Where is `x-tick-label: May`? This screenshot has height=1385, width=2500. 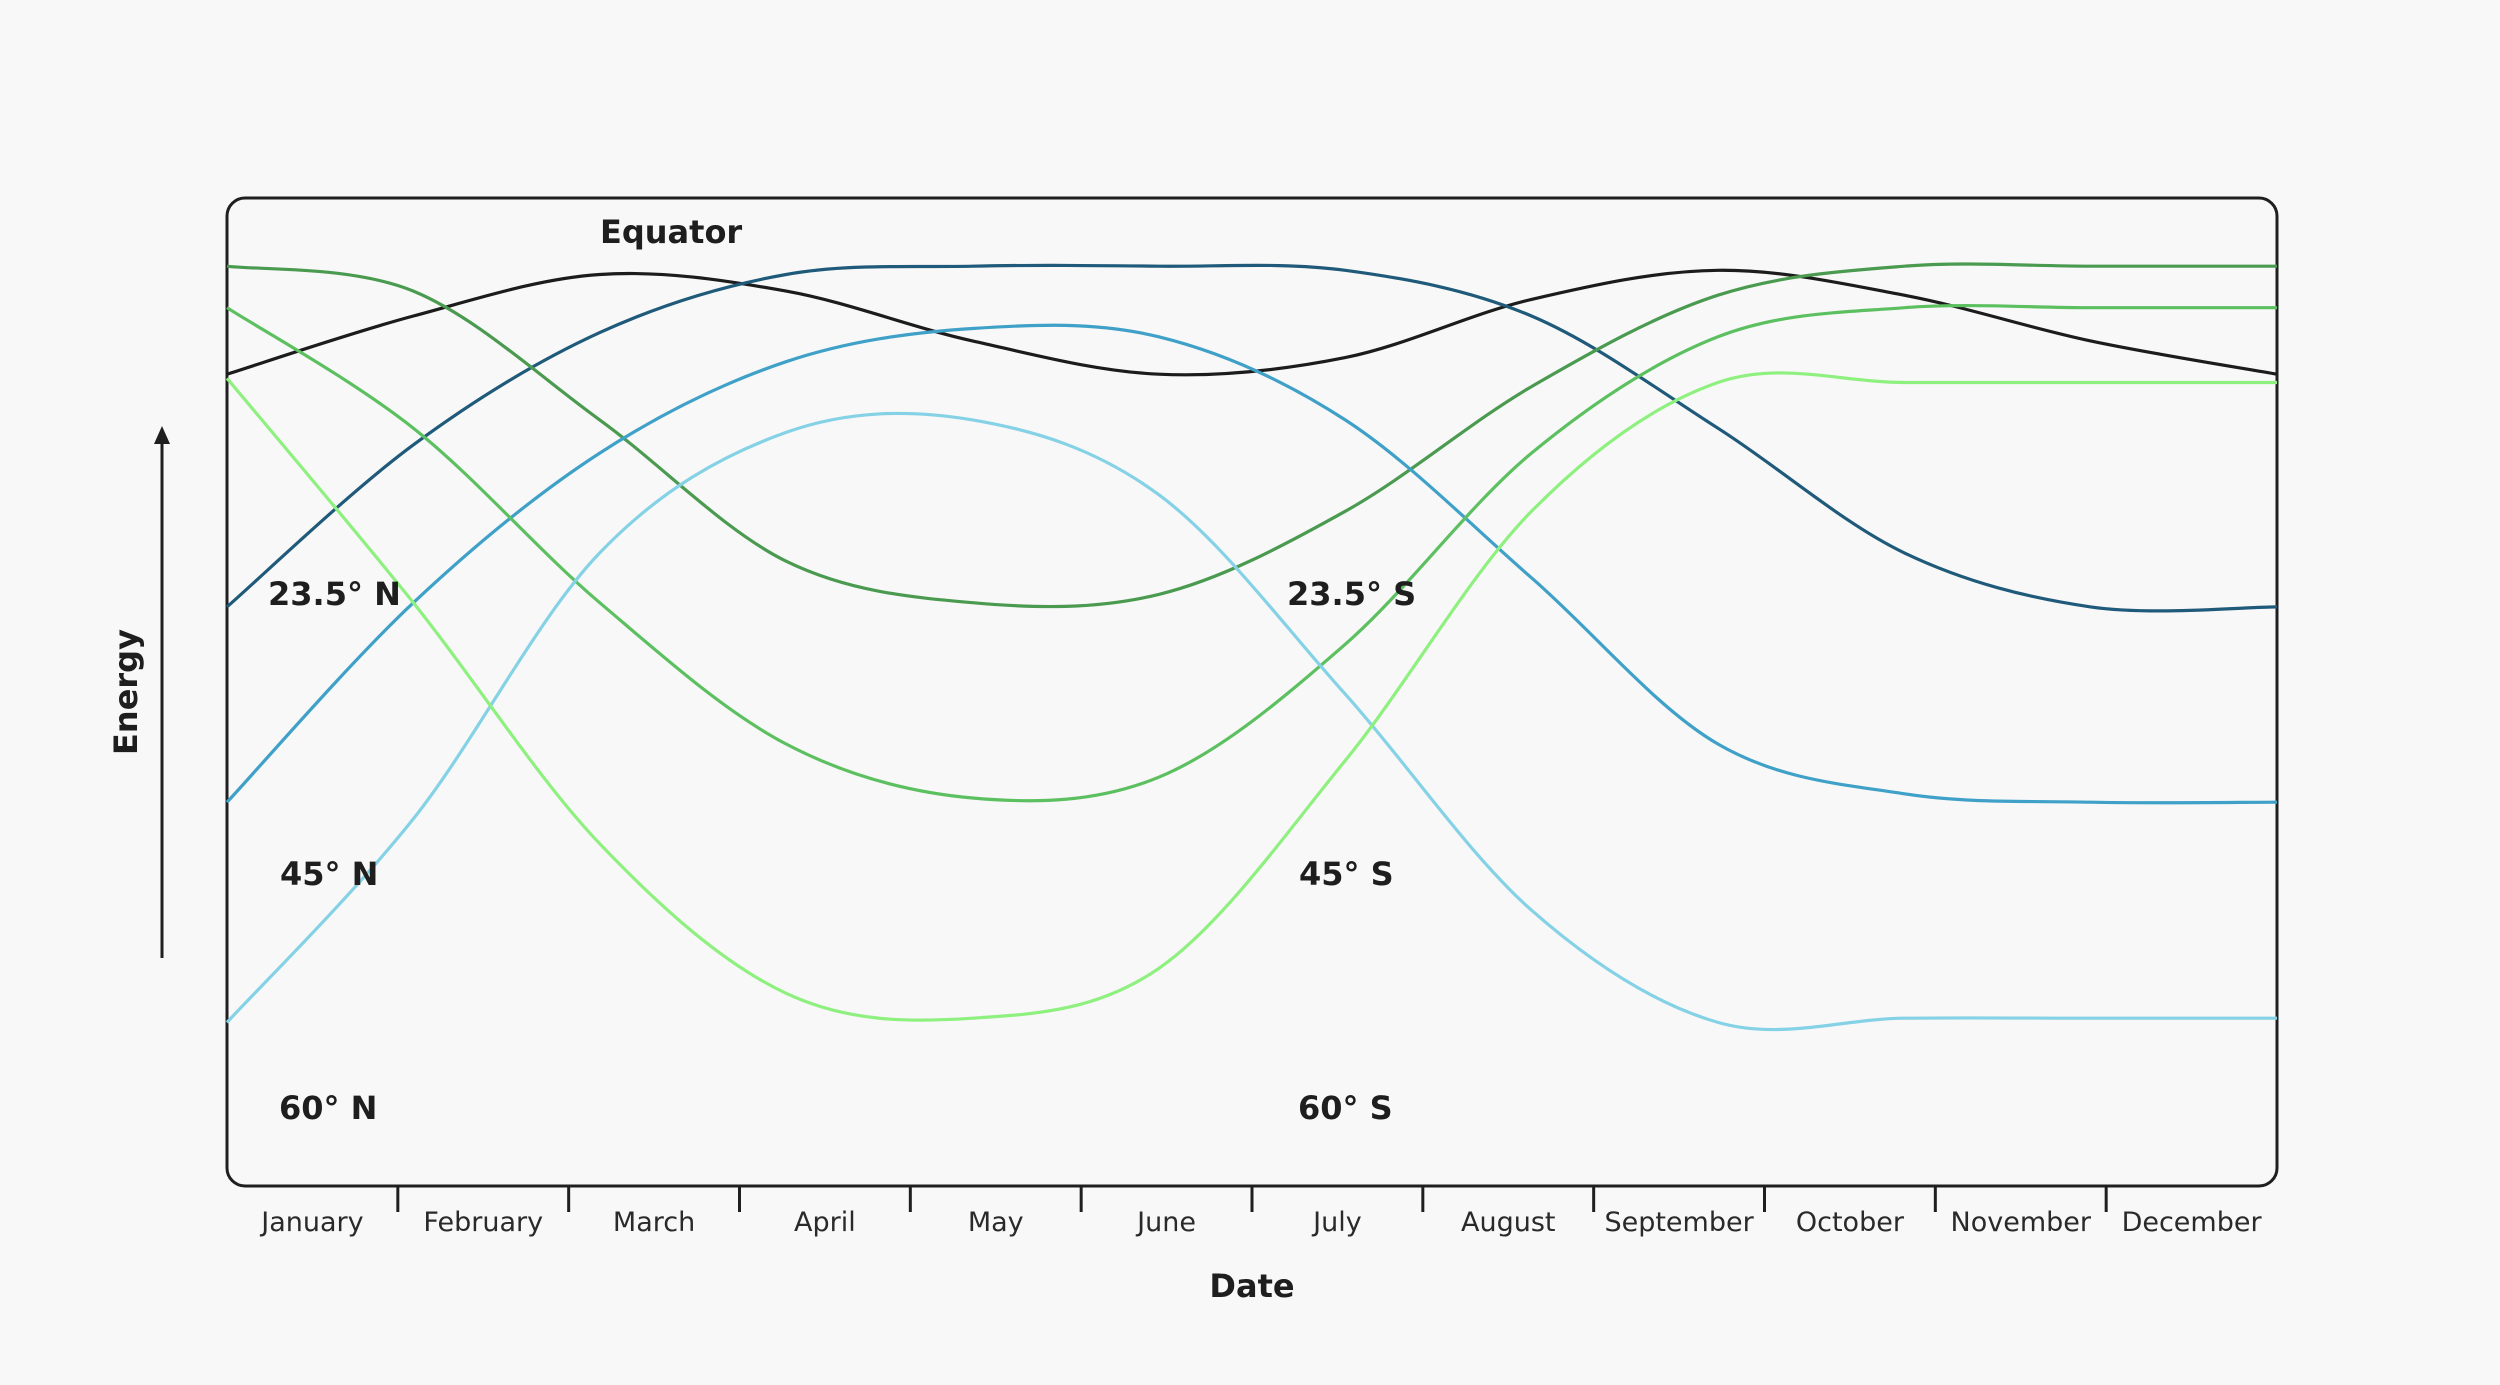
x-tick-label: May is located at coordinates (996, 1222).